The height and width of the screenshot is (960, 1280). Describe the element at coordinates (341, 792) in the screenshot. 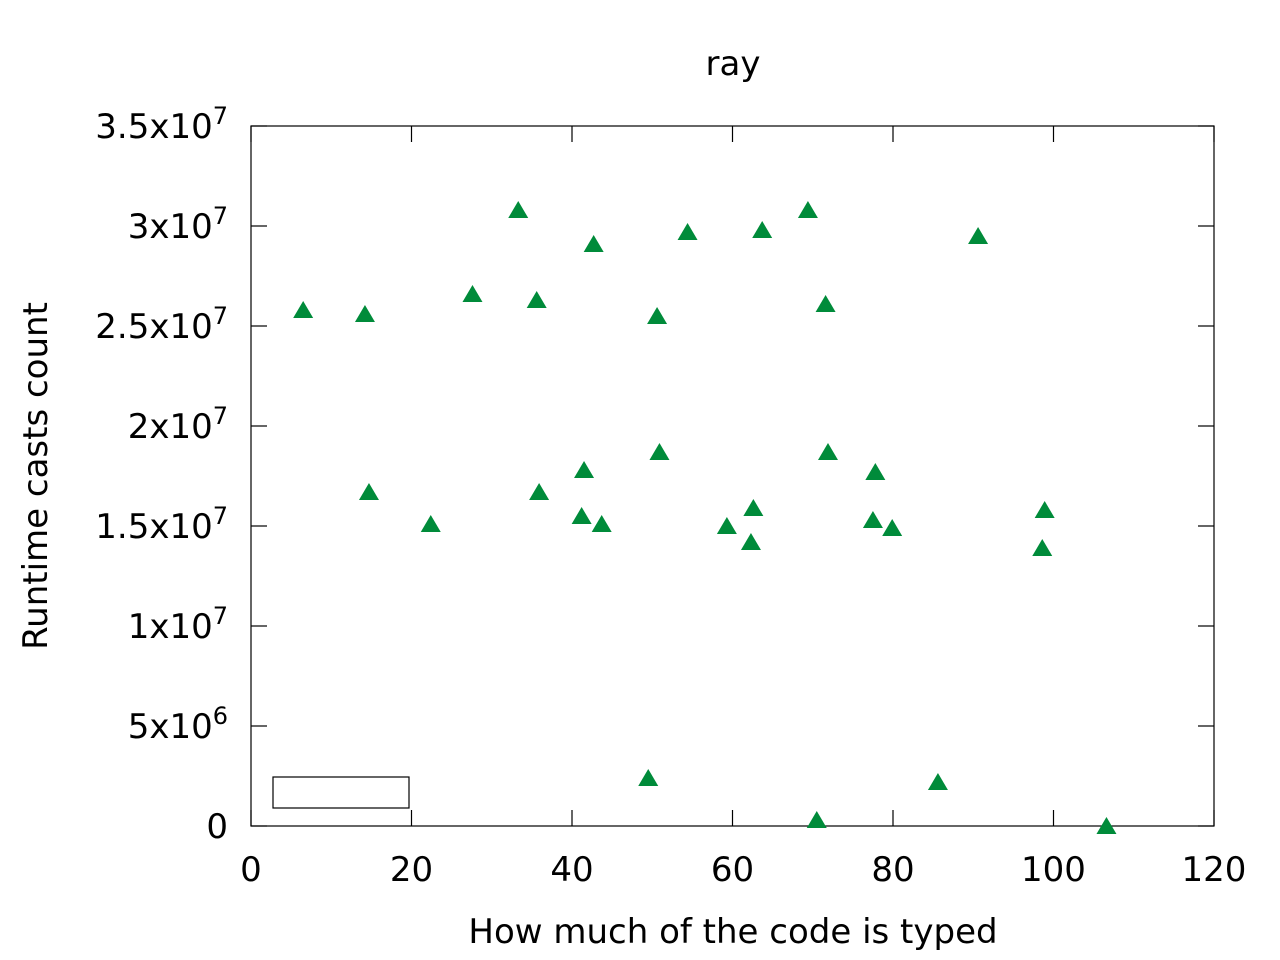

I see `legend-box` at that location.